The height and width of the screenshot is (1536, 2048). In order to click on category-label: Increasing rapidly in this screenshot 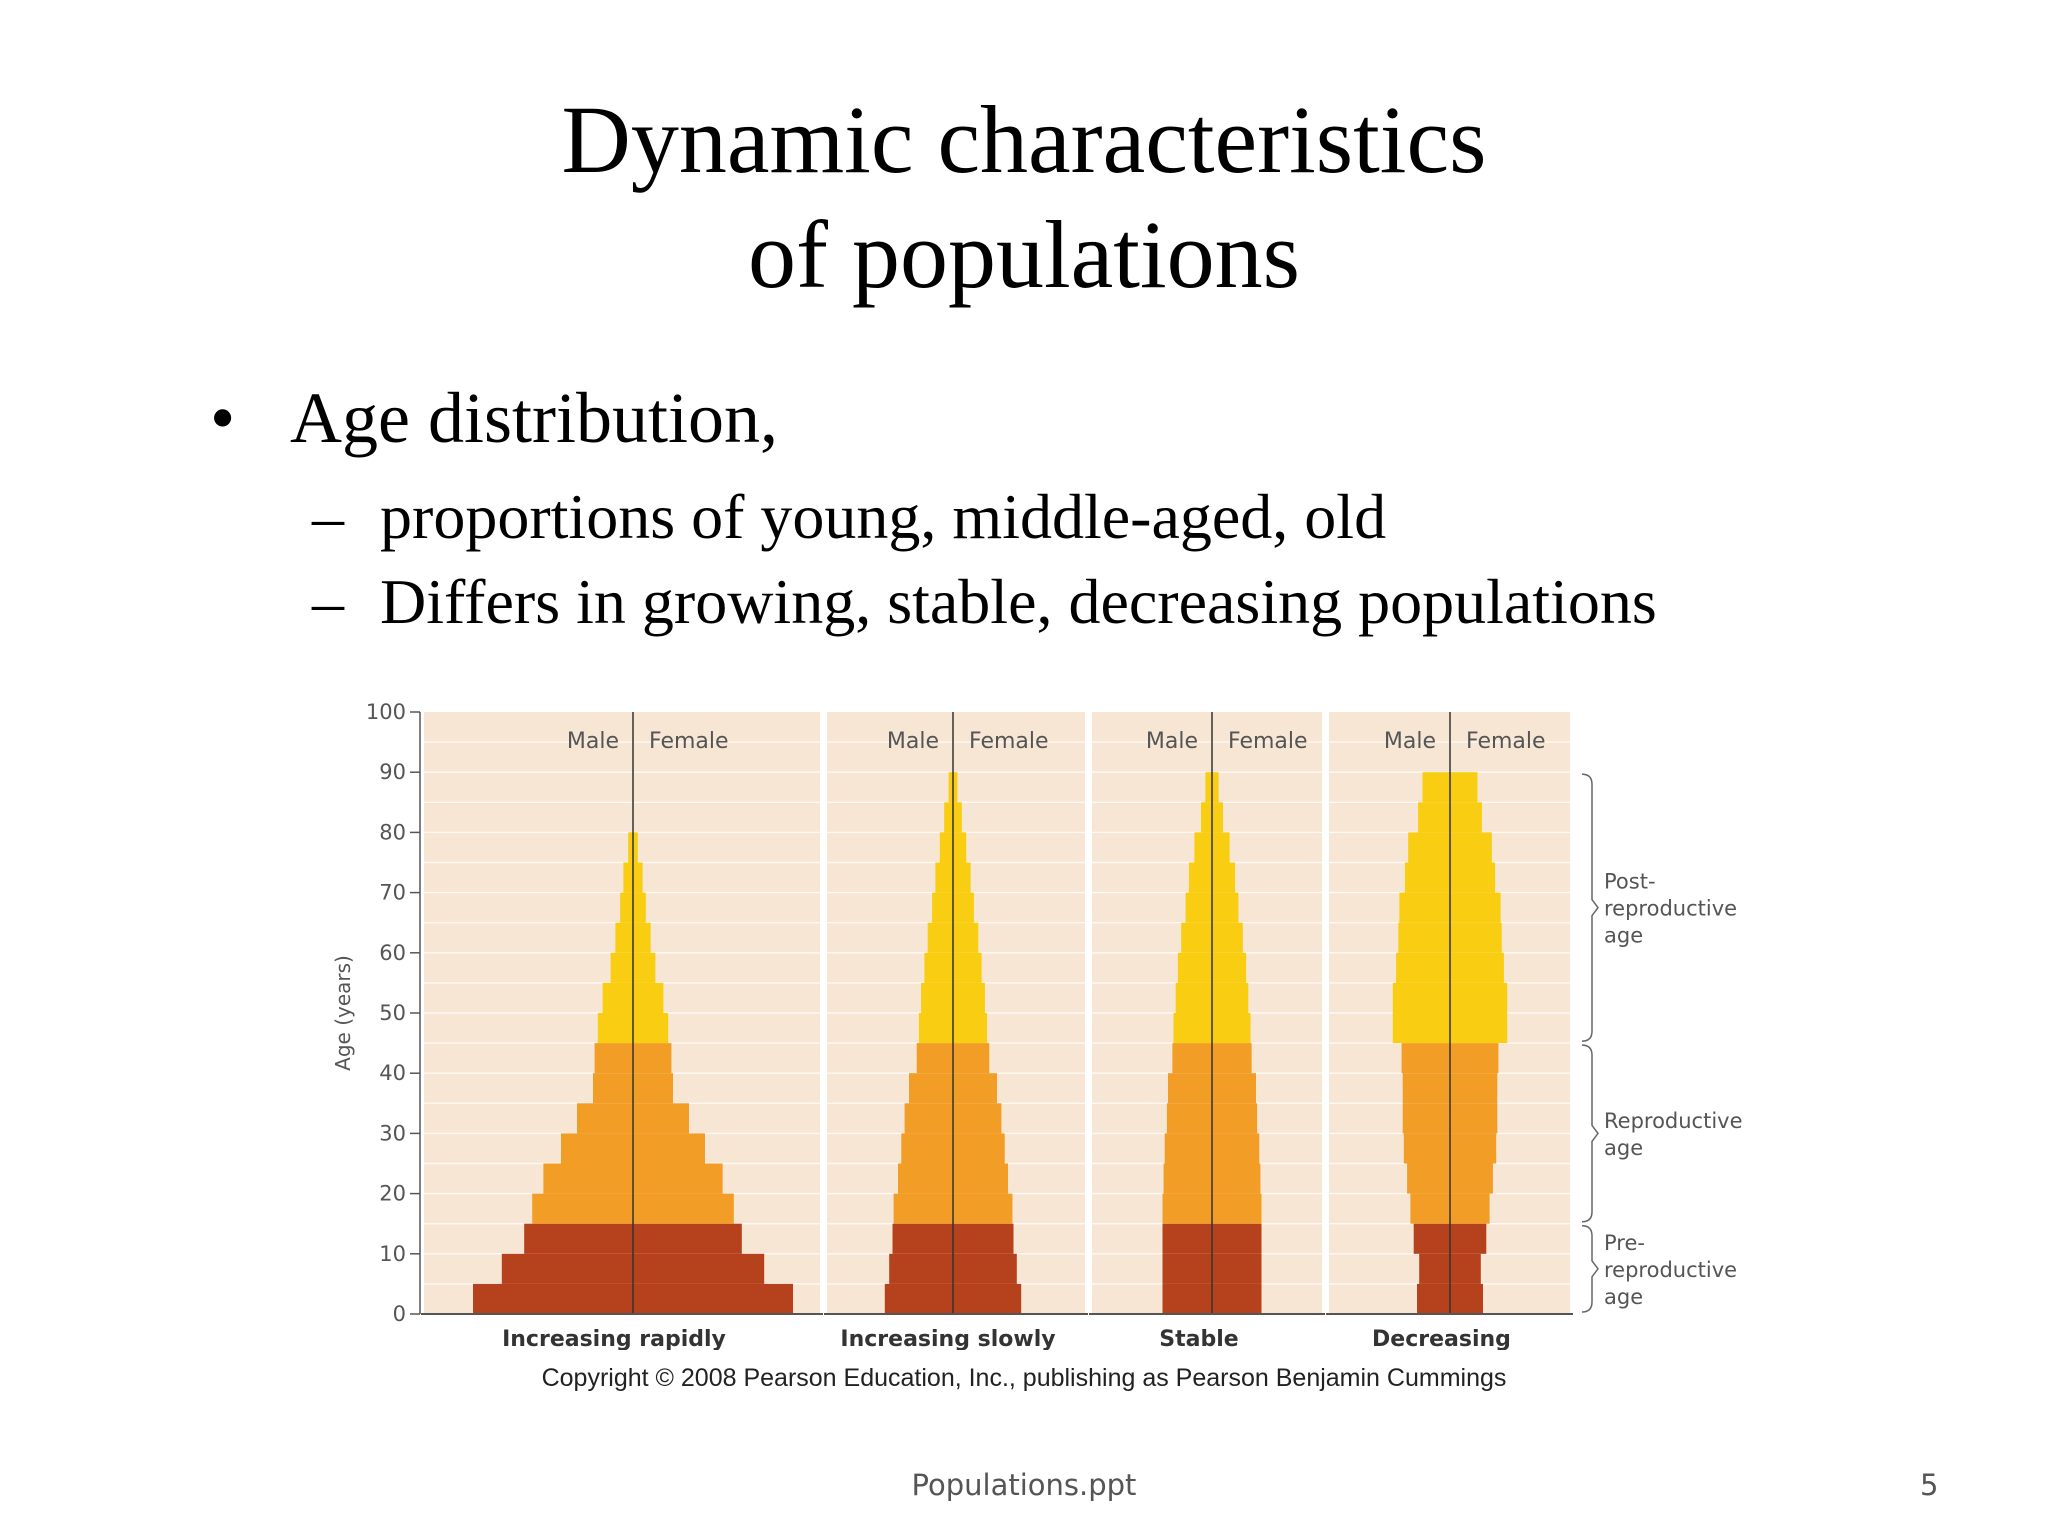, I will do `click(614, 1338)`.